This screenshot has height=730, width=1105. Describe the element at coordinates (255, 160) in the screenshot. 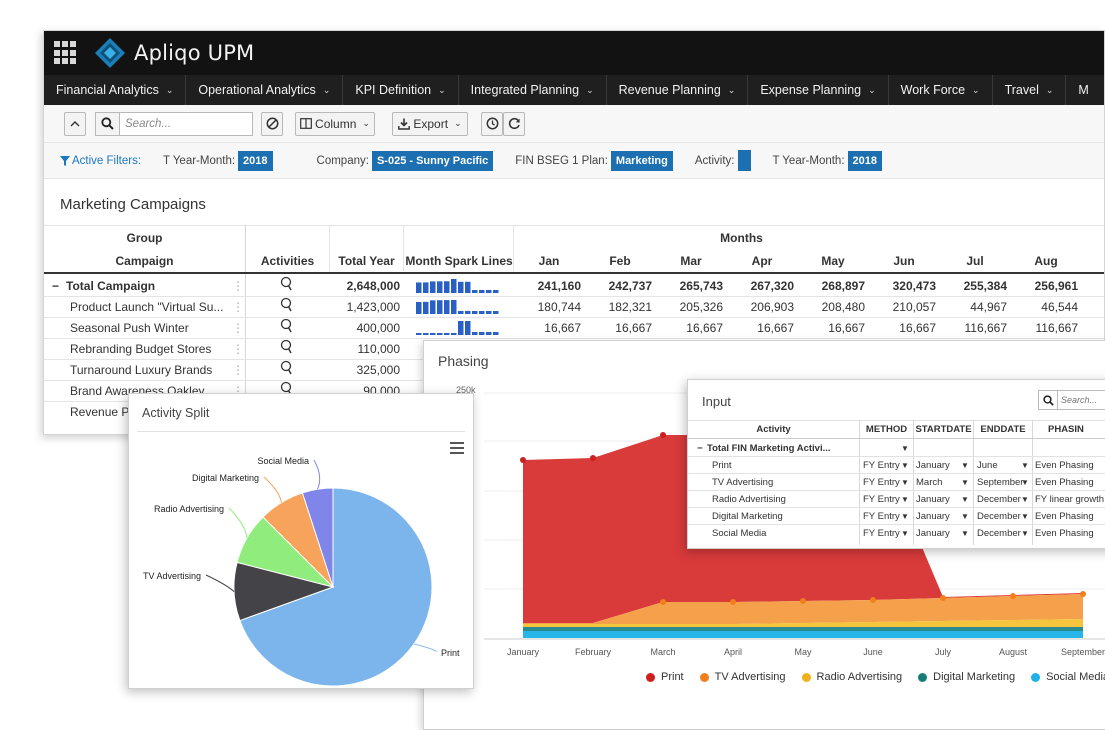

I see `filter-chip-year-month: 2018` at that location.